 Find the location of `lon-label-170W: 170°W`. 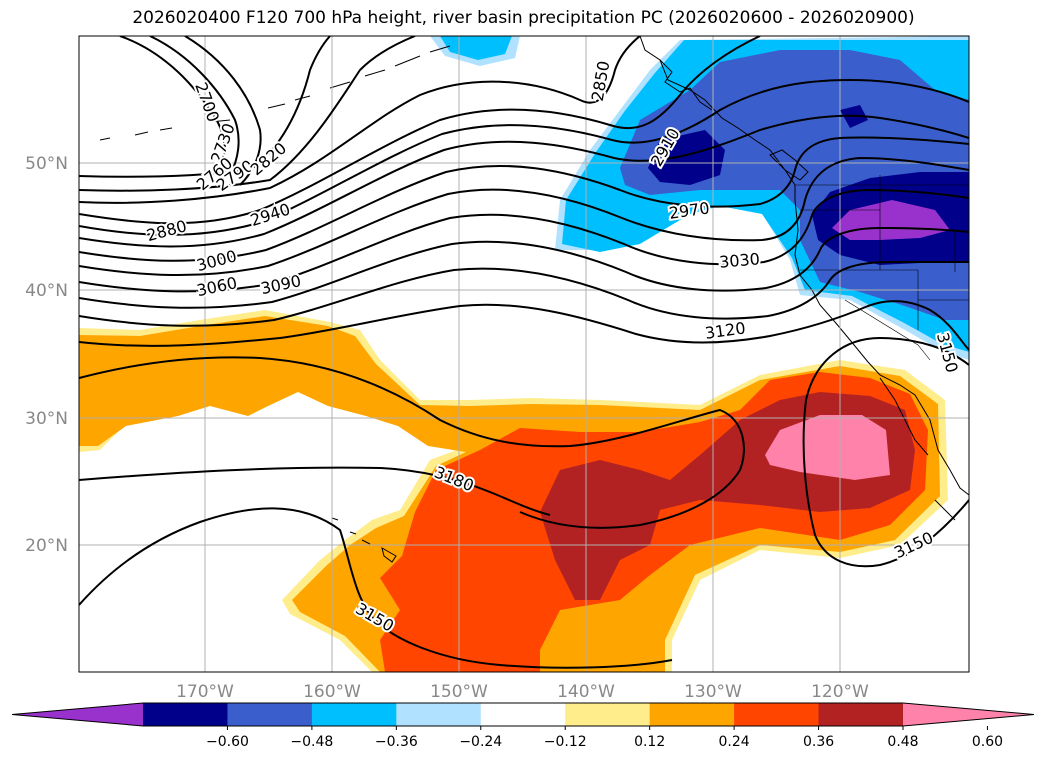

lon-label-170W: 170°W is located at coordinates (205, 692).